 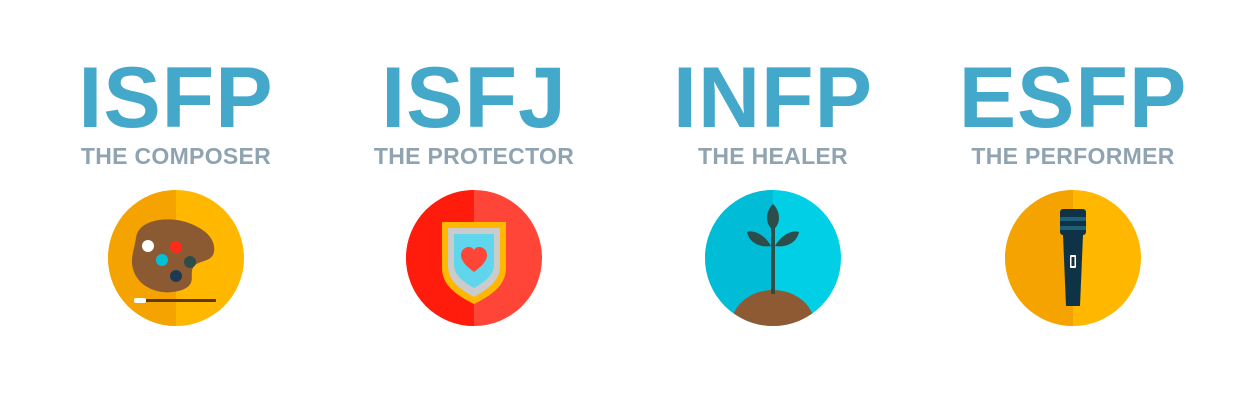 What do you see at coordinates (1073, 258) in the screenshot?
I see `microphone-icon` at bounding box center [1073, 258].